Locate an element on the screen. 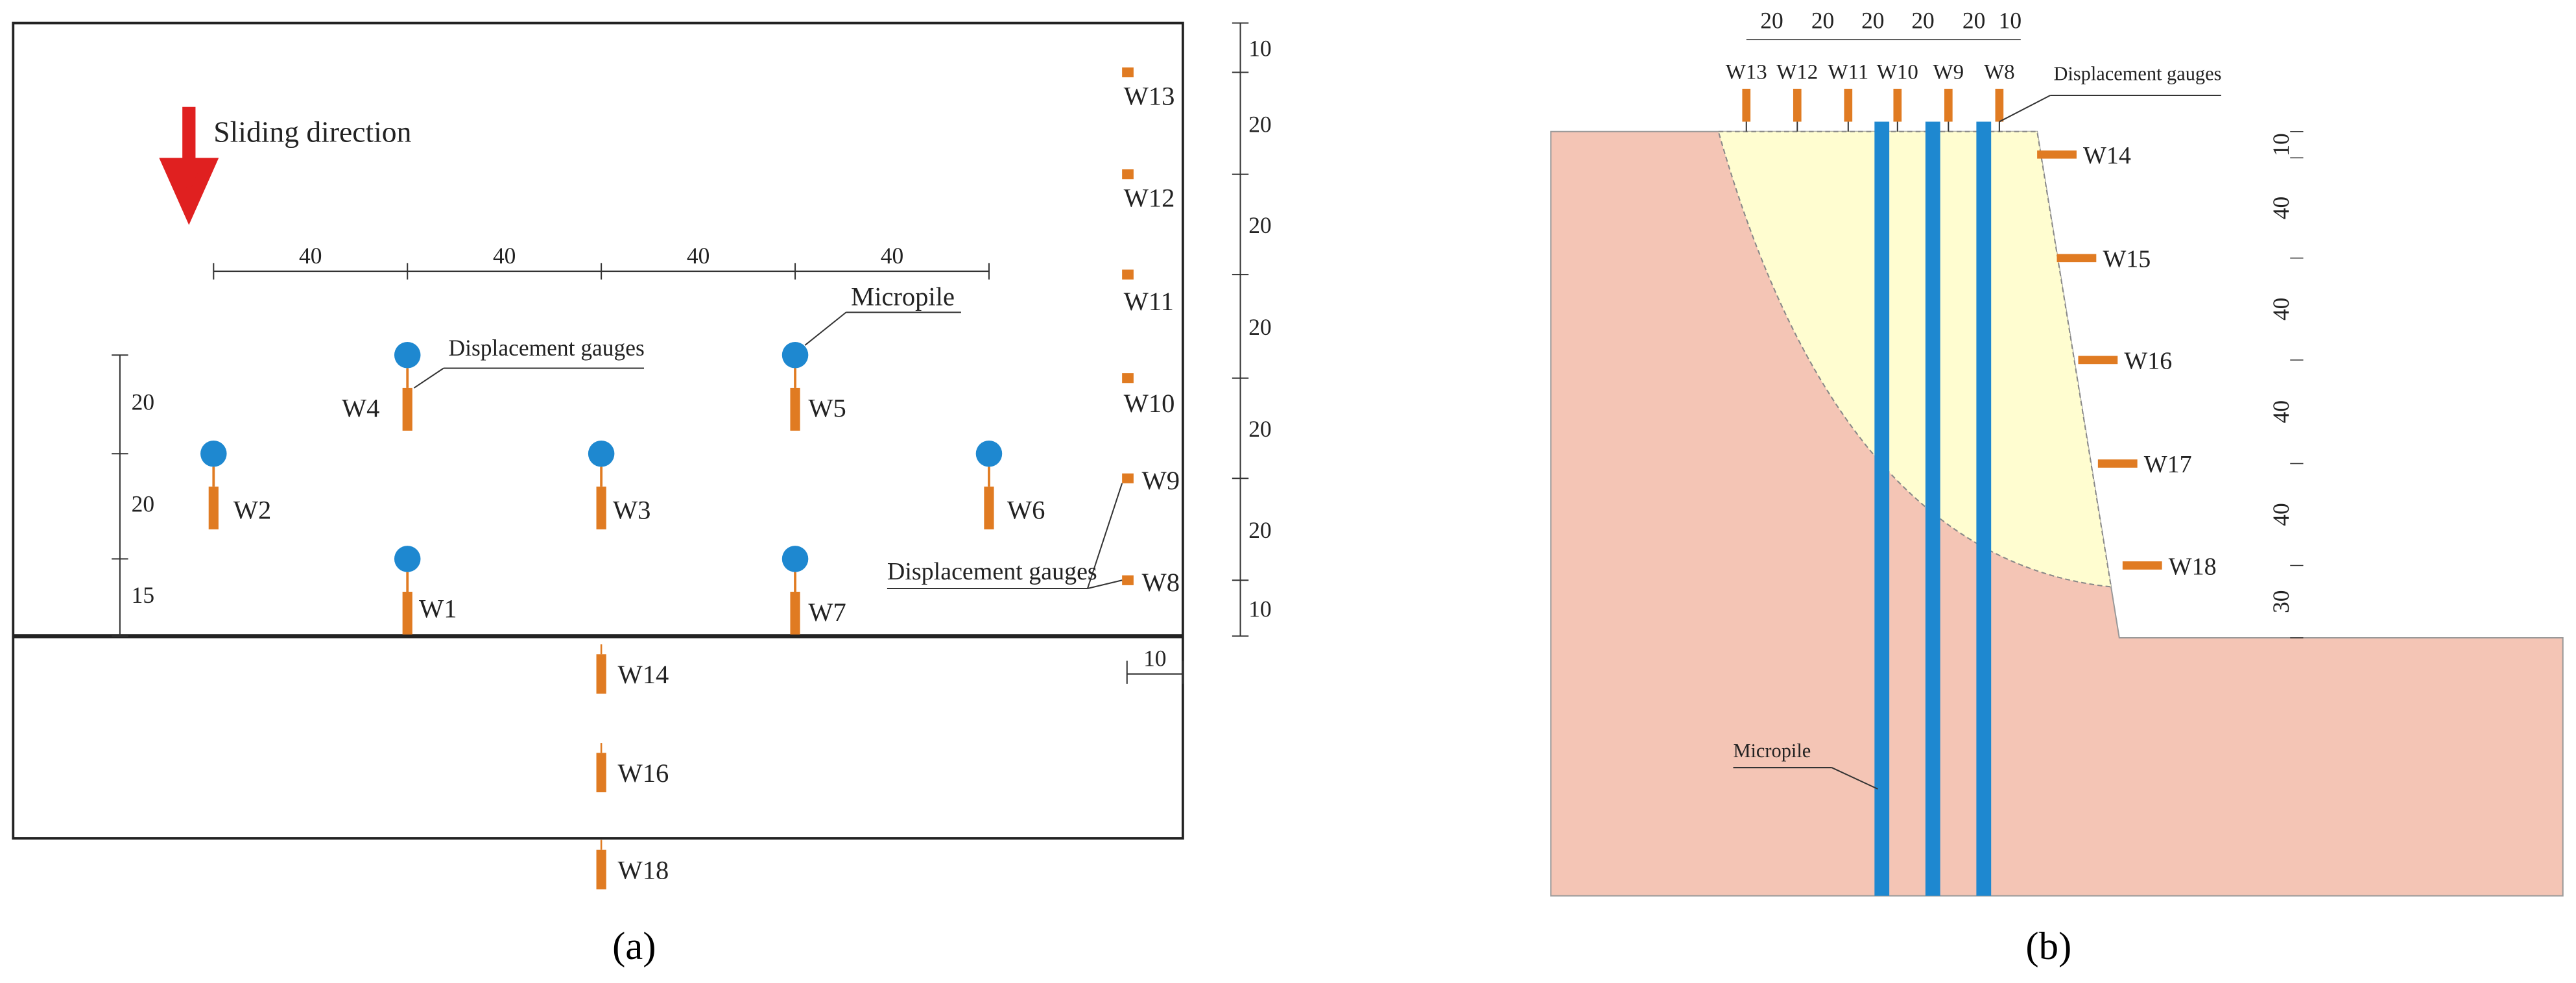 The width and height of the screenshot is (2576, 983). gauge-label: W1 is located at coordinates (438, 609).